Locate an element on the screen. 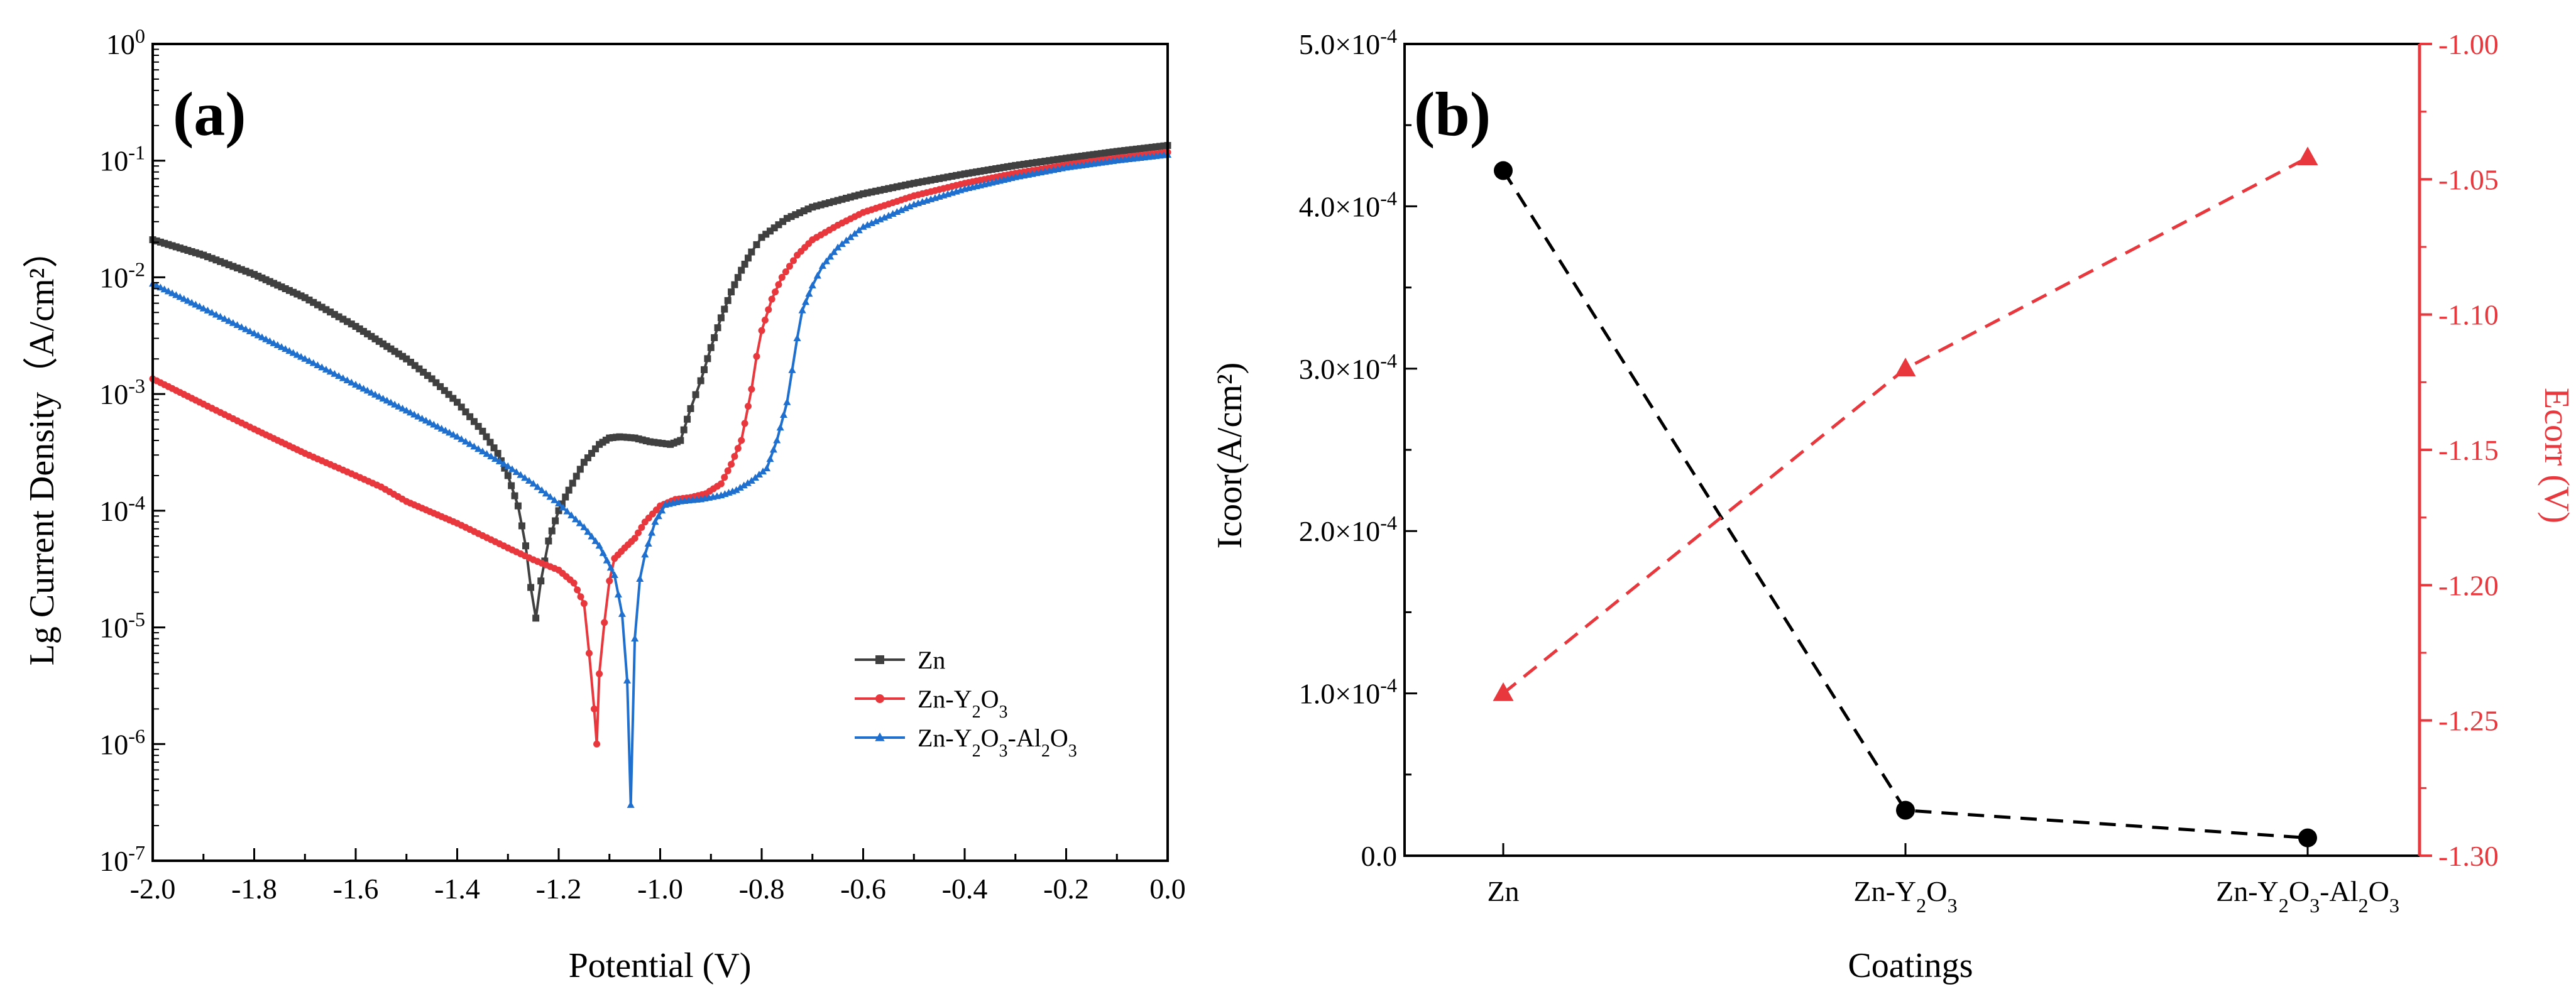 The width and height of the screenshot is (2576, 1004). legend-label: Zn is located at coordinates (932, 660).